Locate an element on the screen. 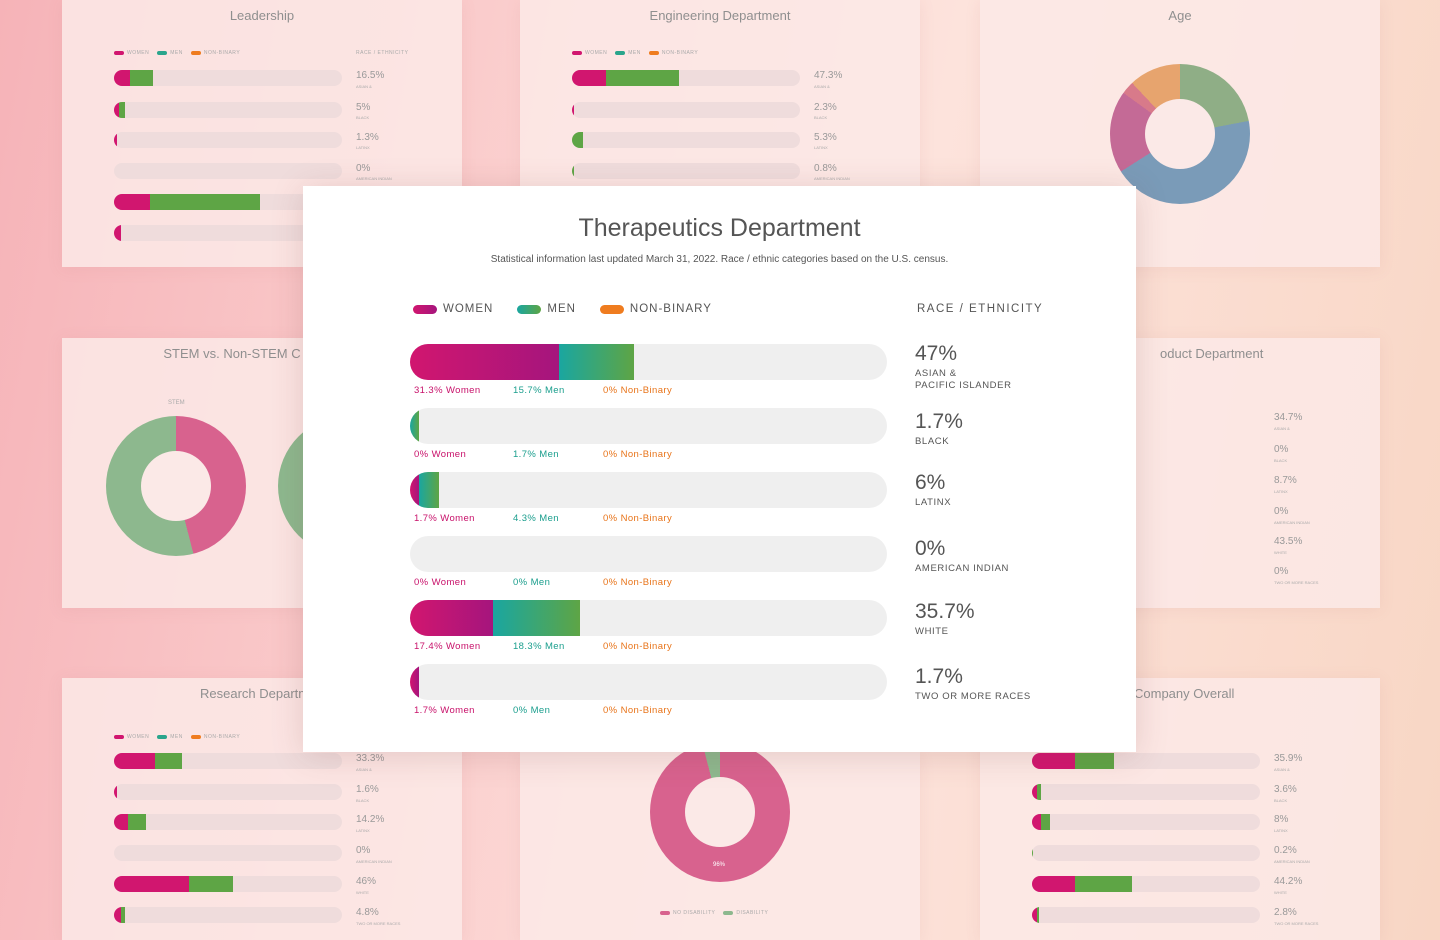 Image resolution: width=1440 pixels, height=940 pixels. bg-value: 8% is located at coordinates (1281, 819).